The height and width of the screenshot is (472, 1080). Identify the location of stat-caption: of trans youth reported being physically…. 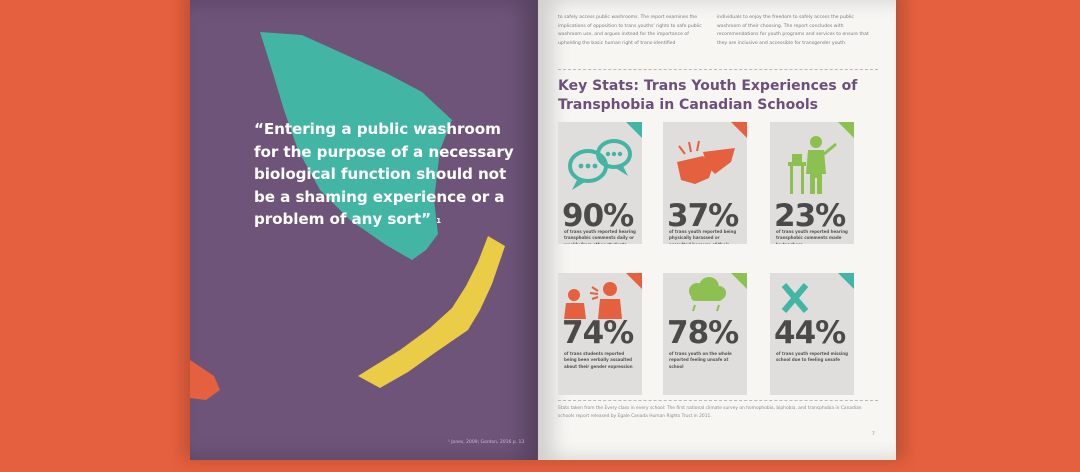
(703, 236).